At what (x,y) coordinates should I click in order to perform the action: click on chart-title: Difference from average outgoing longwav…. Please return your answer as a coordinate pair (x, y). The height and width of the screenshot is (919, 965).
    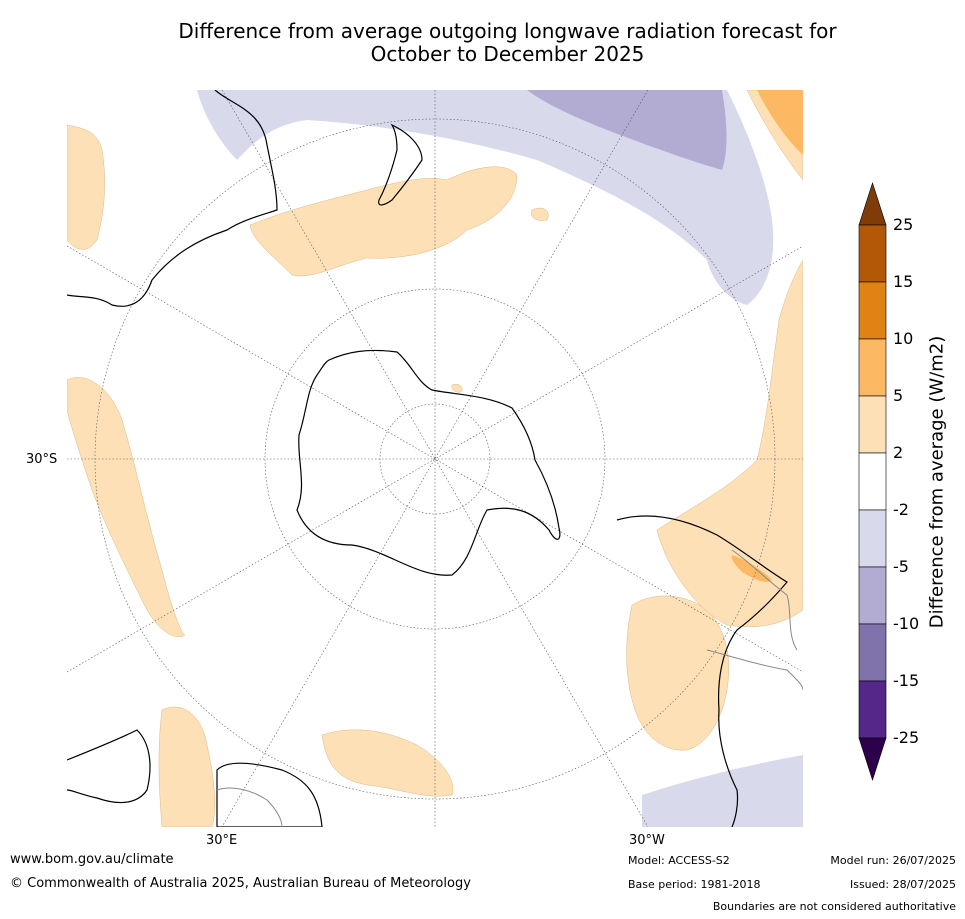
    Looking at the image, I should click on (482, 43).